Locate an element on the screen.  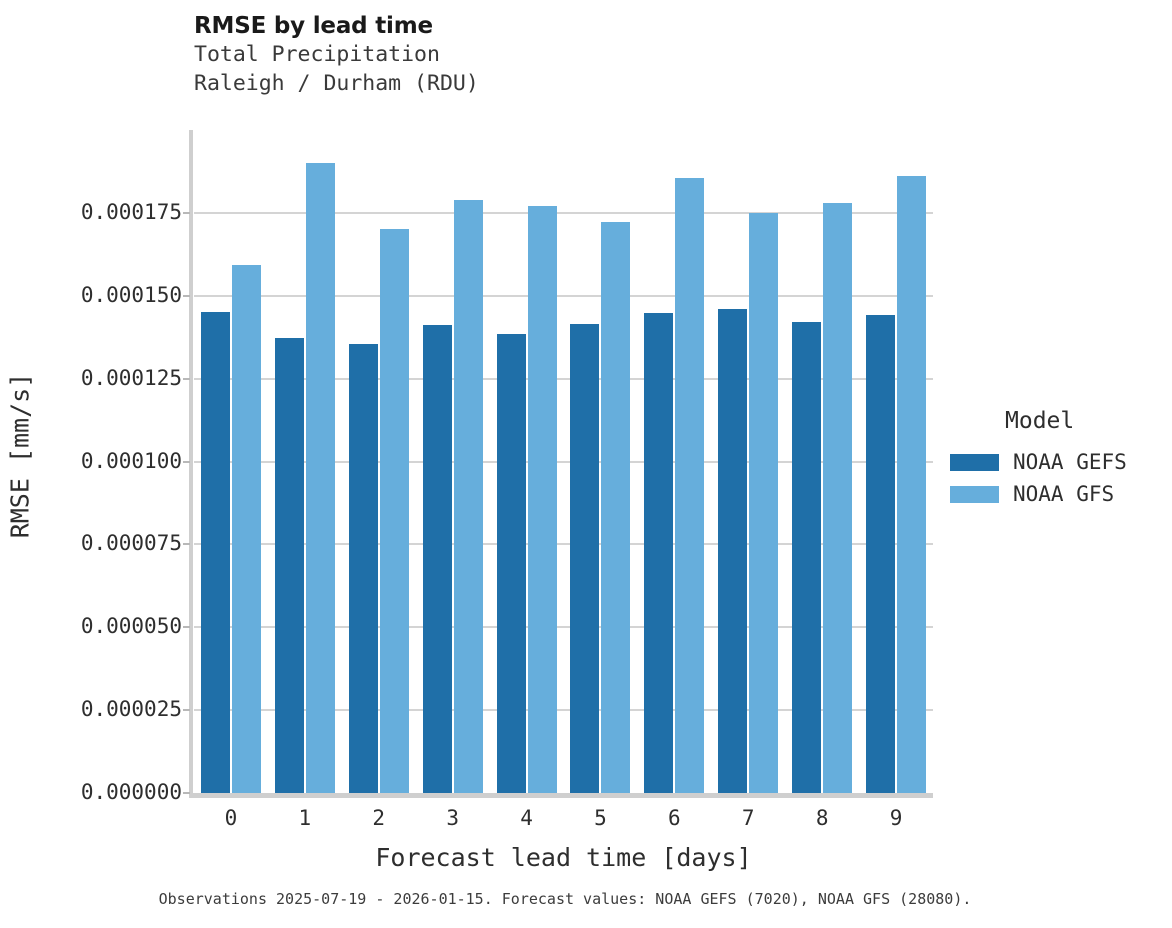
x-axis-tick-labels: 0 1 2 3 4 5 6 7 8 9 is located at coordinates (563, 821).